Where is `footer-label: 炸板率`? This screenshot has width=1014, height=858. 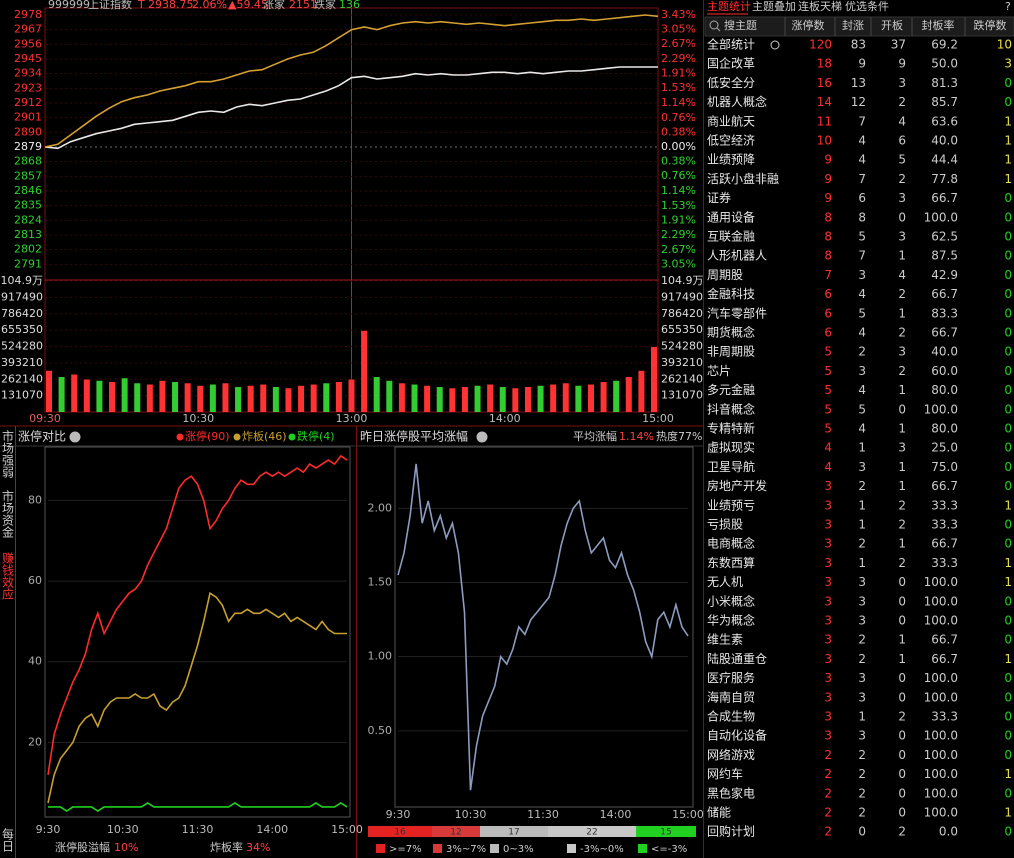
footer-label: 炸板率 is located at coordinates (226, 847).